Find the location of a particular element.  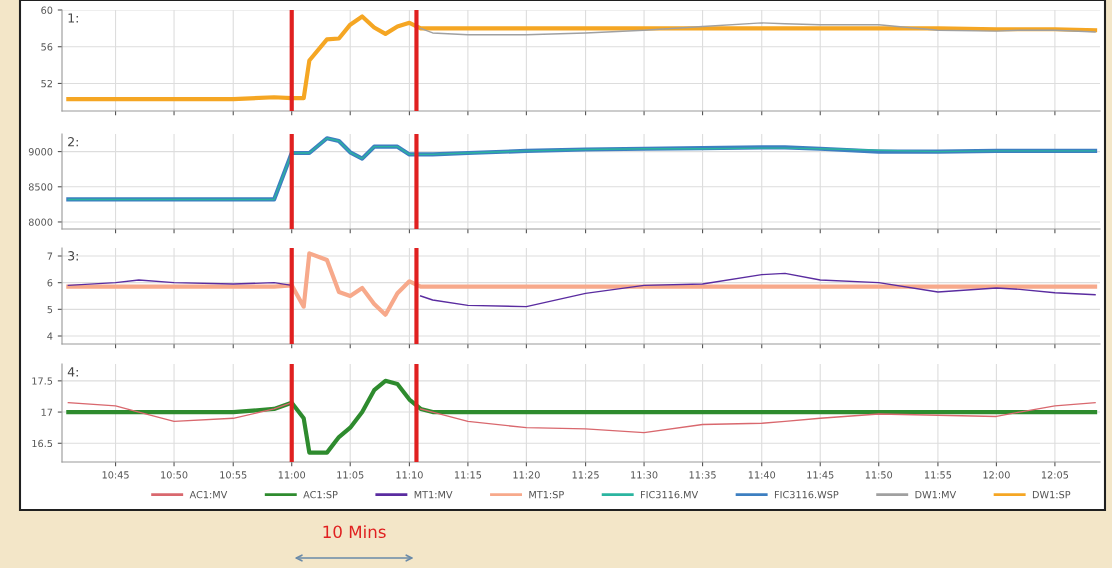

x-tick-label: 11:40 is located at coordinates (762, 475).